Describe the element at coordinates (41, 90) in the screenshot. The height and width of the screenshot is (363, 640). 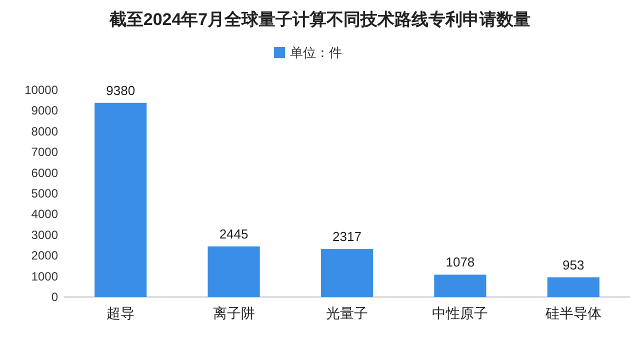
I see `y-tick-label: 10000` at that location.